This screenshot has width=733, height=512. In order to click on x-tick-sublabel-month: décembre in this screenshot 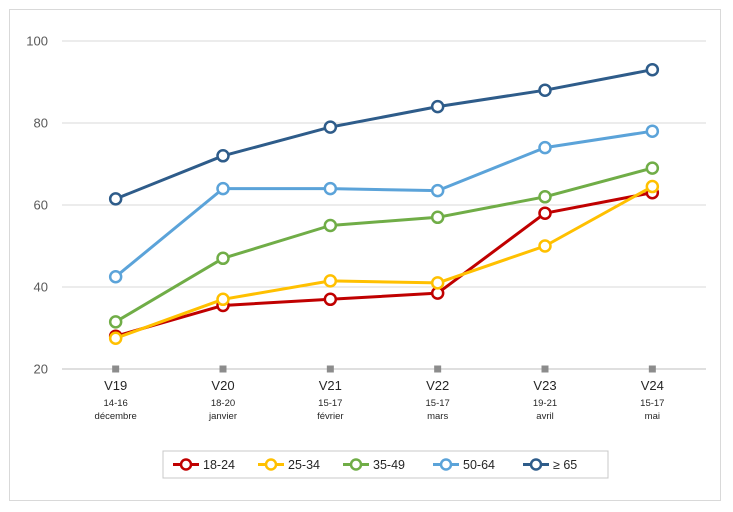, I will do `click(116, 416)`.